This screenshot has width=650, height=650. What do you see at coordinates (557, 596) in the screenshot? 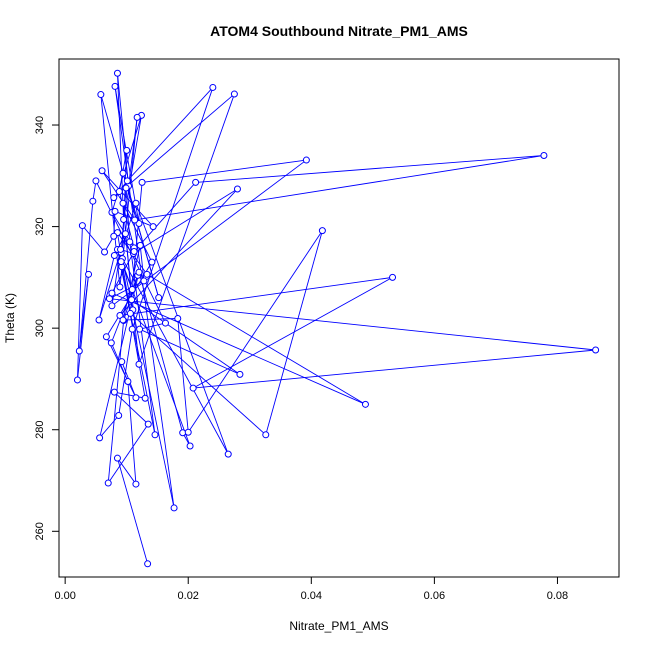
I see `x-tick-label: 0.08` at bounding box center [557, 596].